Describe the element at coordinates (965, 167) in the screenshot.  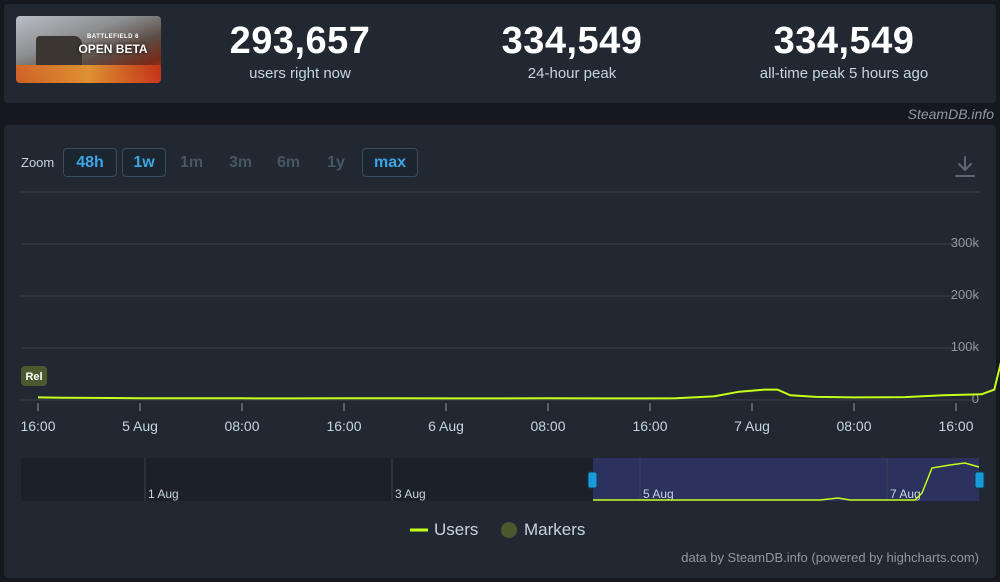
I see `download-icon` at that location.